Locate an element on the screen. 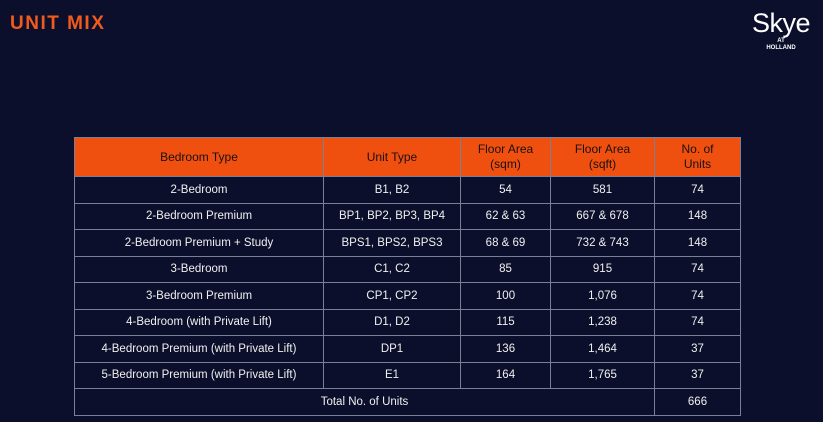  table-cell: 2-Bedroom Premium + Study is located at coordinates (199, 243).